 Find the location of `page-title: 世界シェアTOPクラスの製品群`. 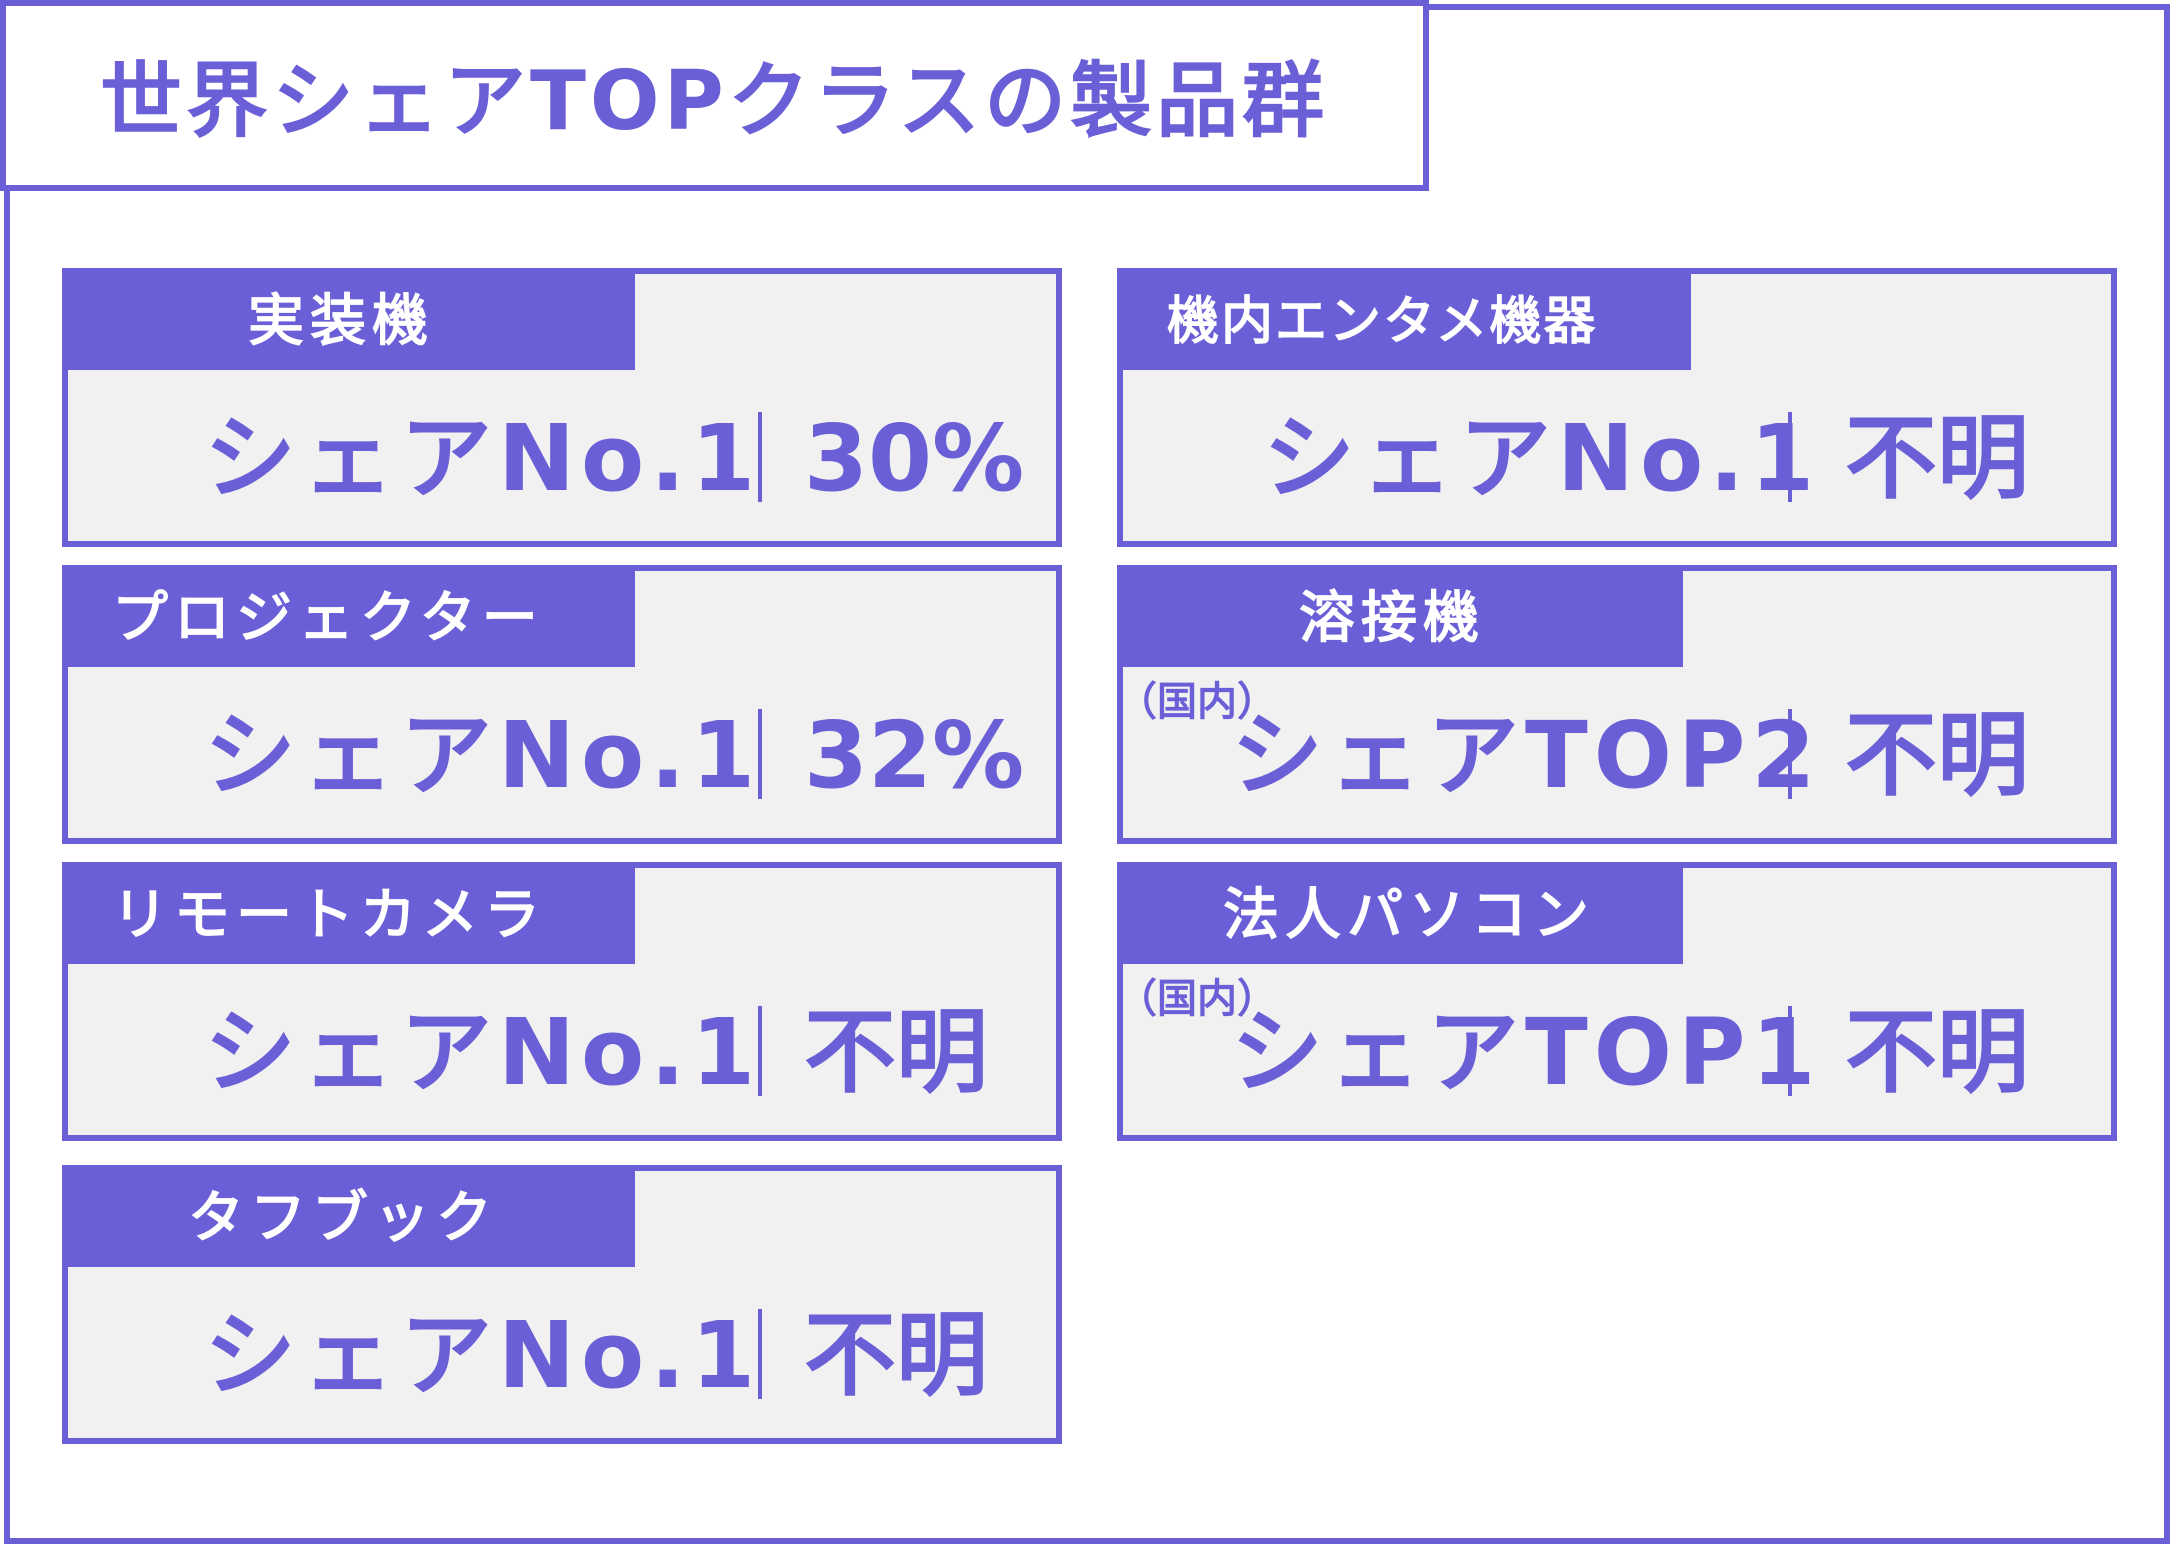

page-title: 世界シェアTOPクラスの製品群 is located at coordinates (714, 101).